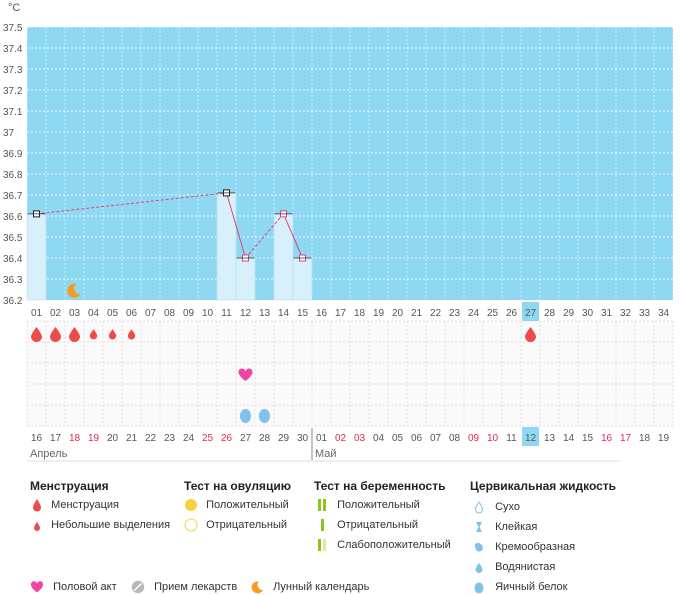  What do you see at coordinates (436, 313) in the screenshot?
I see `cycle-day-label: 22` at bounding box center [436, 313].